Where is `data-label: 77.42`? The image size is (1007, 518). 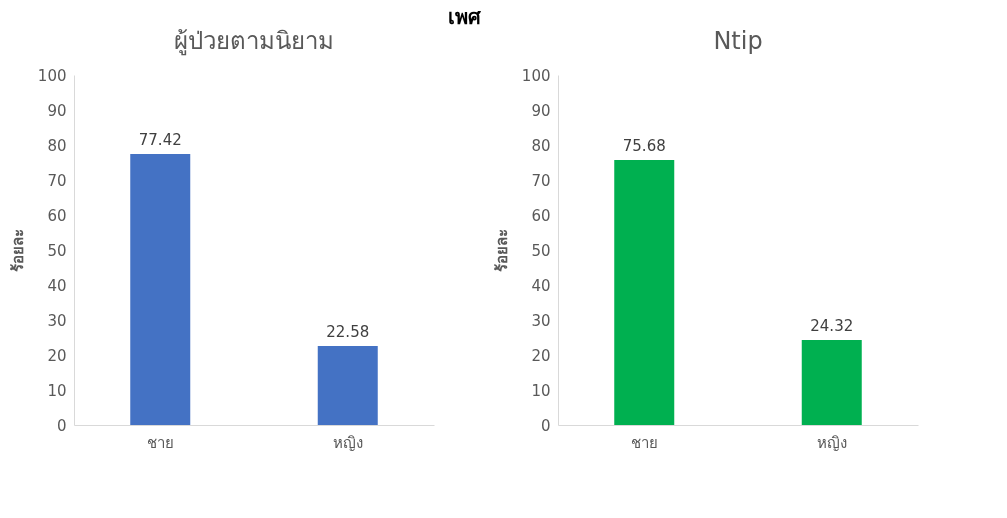
data-label: 77.42 is located at coordinates (160, 140).